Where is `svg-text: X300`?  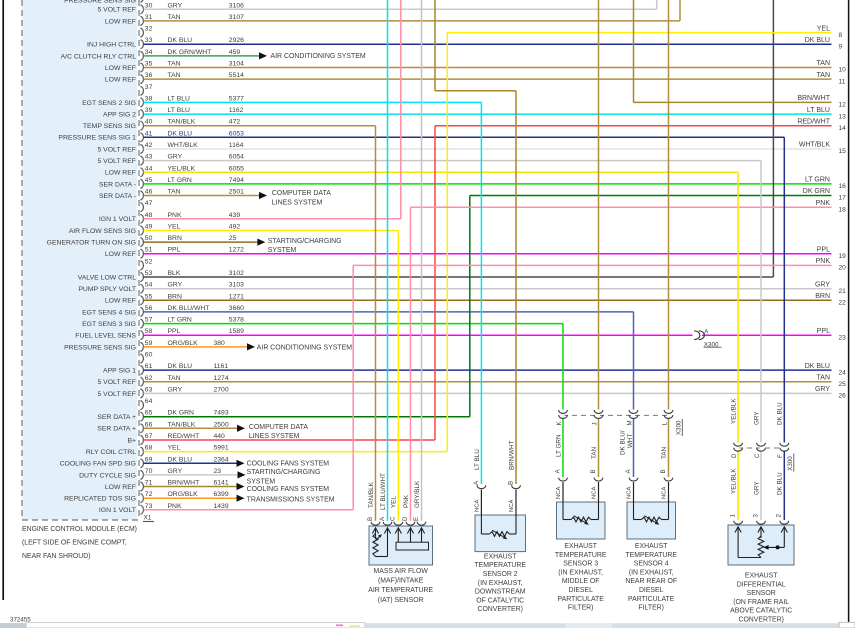
svg-text: X300 is located at coordinates (790, 463).